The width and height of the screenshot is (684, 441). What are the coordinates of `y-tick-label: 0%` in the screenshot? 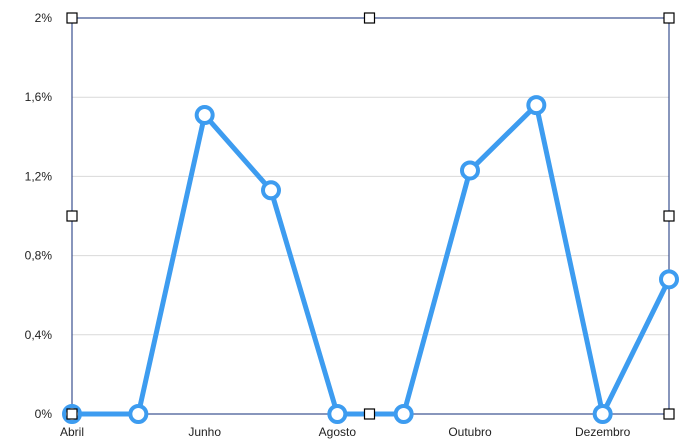 It's located at (44, 414).